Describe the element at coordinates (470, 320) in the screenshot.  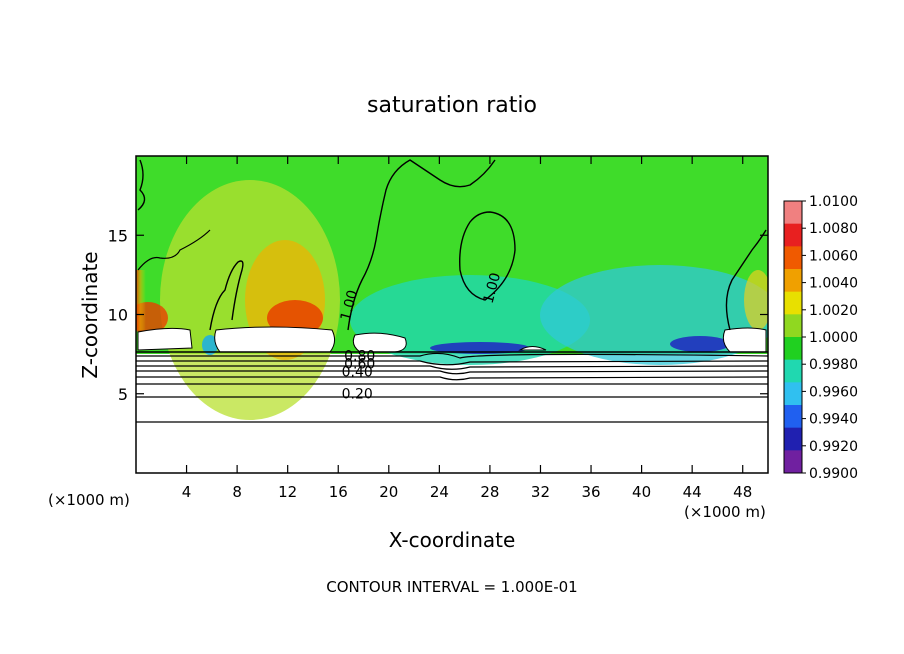
I see `cool-region-mid` at that location.